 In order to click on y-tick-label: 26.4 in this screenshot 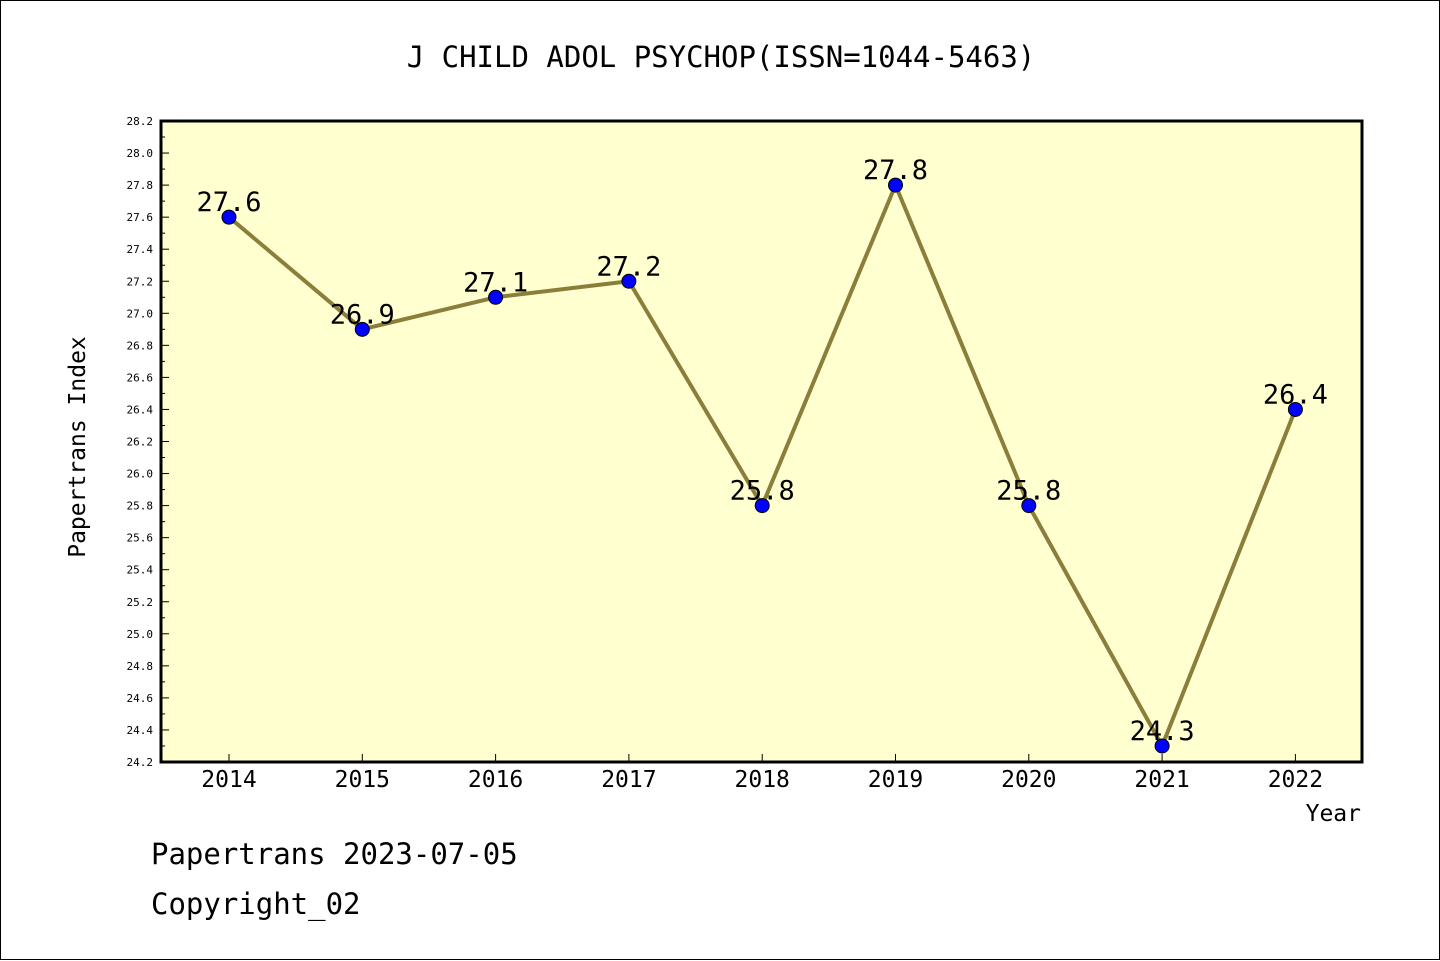, I will do `click(140, 409)`.